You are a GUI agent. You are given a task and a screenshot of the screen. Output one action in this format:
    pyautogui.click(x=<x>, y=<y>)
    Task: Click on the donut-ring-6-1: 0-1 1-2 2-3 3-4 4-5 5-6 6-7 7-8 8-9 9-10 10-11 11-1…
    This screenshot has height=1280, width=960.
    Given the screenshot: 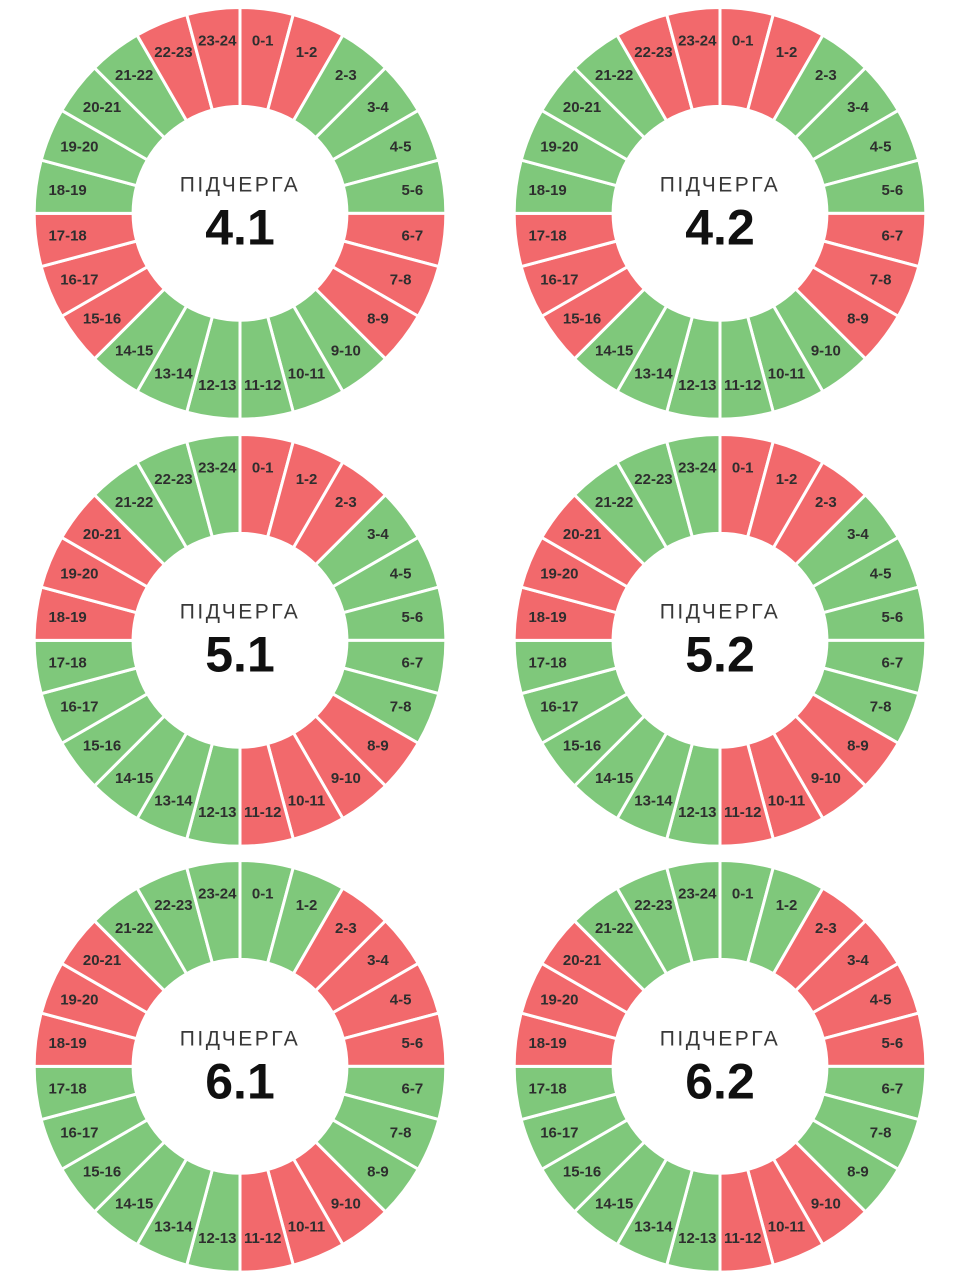 What is the action you would take?
    pyautogui.click(x=240, y=1066)
    